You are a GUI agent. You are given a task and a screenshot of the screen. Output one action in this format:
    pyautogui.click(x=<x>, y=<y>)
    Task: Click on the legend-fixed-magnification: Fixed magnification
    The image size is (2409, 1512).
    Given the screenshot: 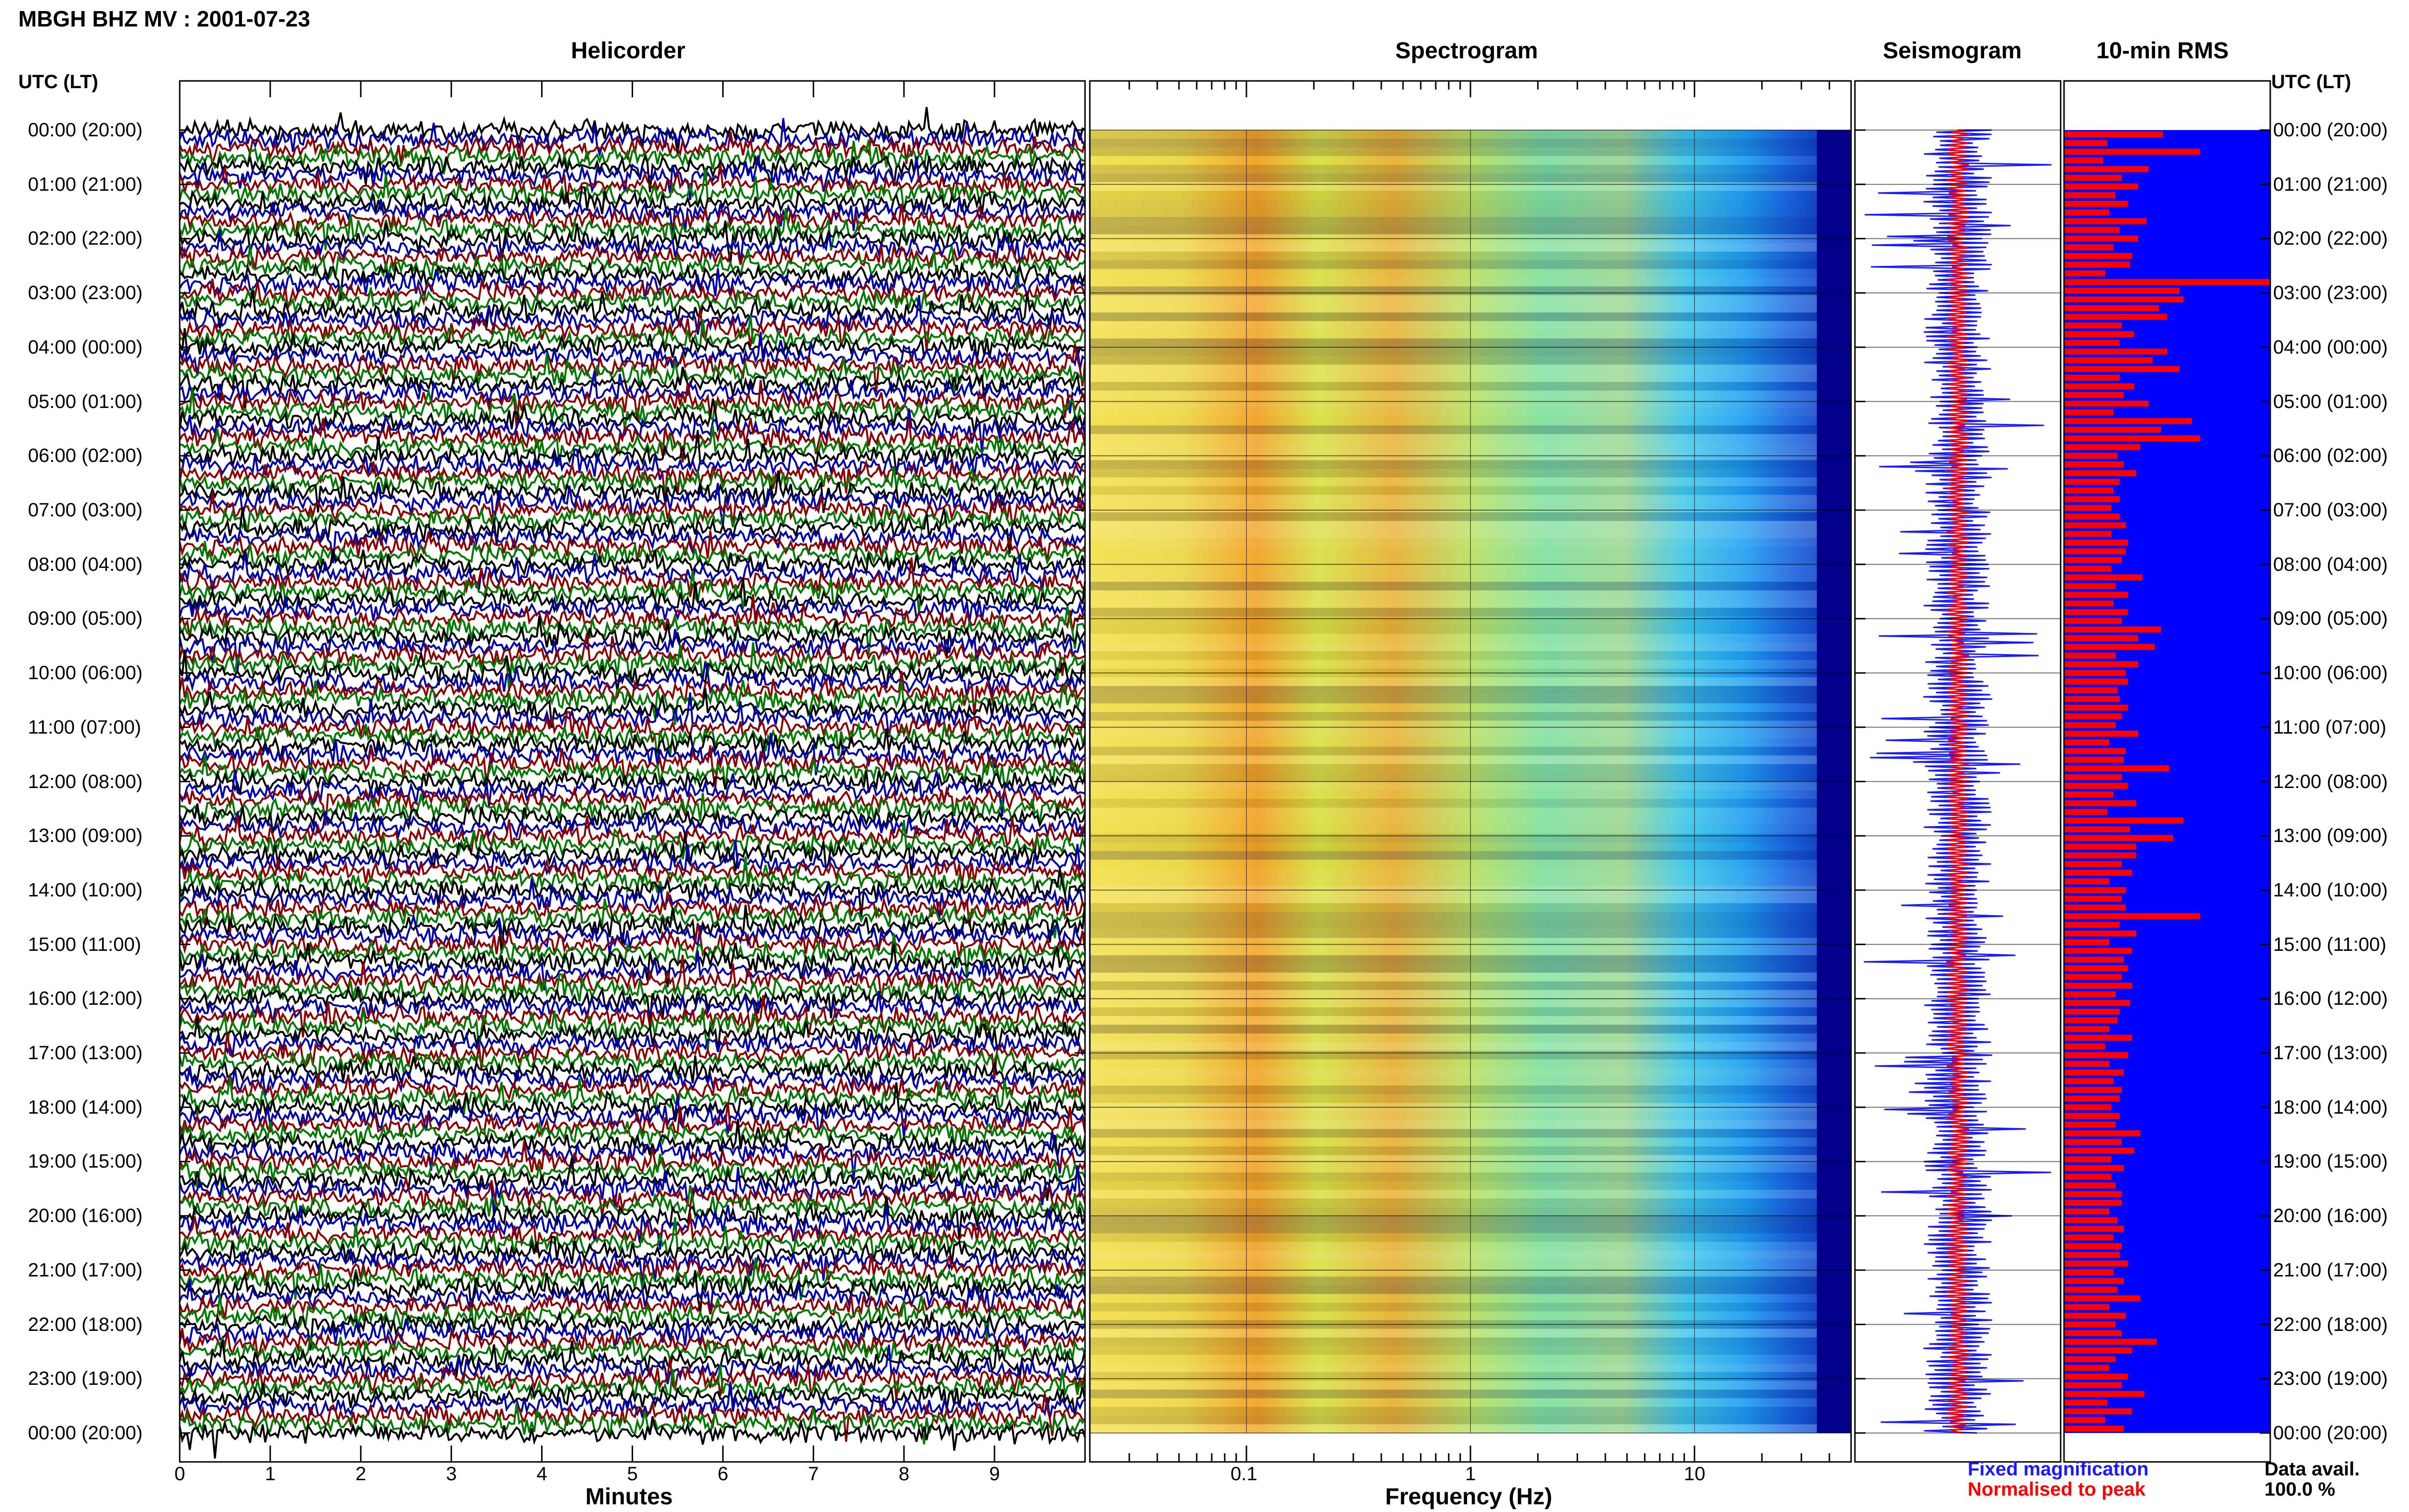 What is the action you would take?
    pyautogui.click(x=2058, y=1469)
    